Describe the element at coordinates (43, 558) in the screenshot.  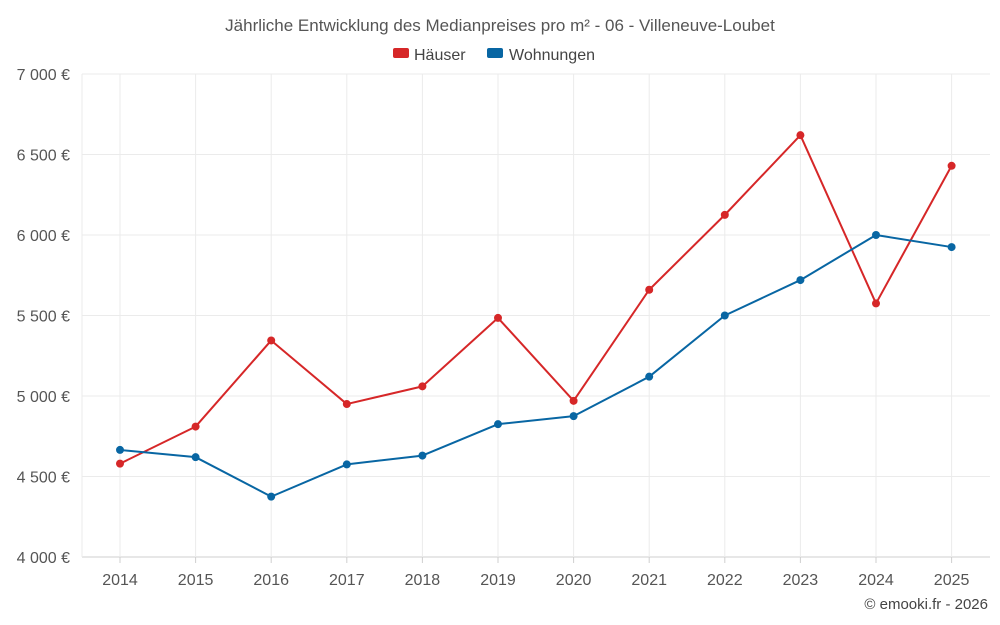
I see `y-tick-label: 4 000 €` at that location.